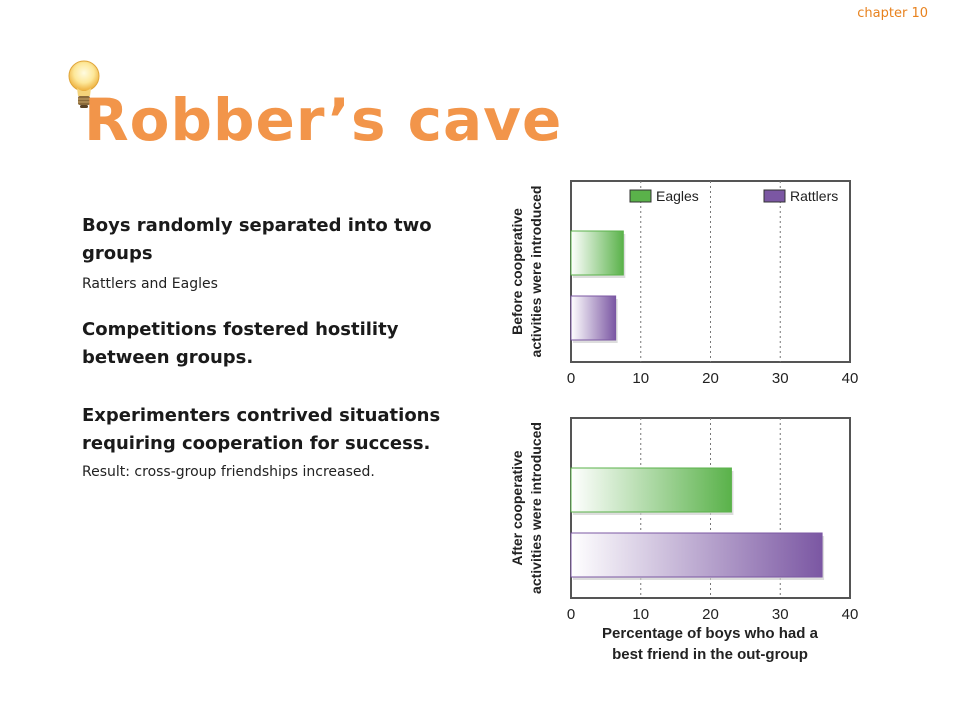 The image size is (960, 720). What do you see at coordinates (677, 196) in the screenshot?
I see `legend-label-eagles: Eagles` at bounding box center [677, 196].